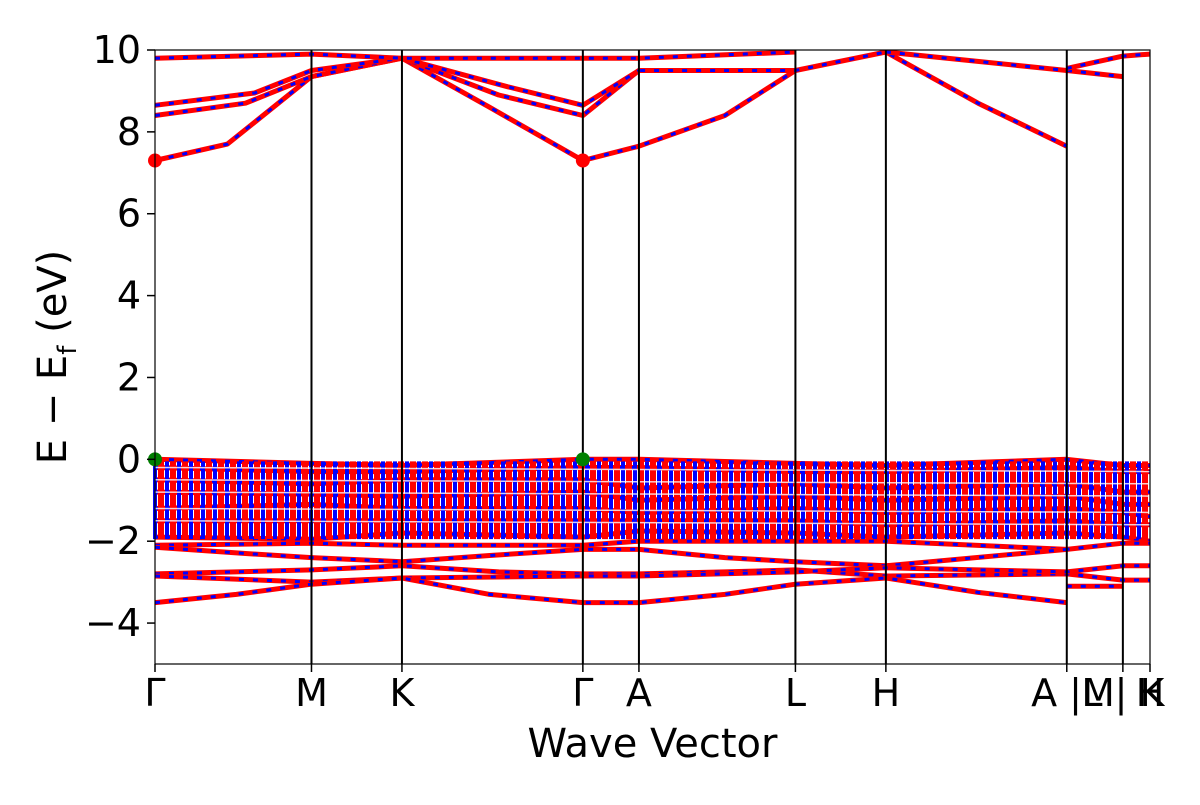 The image size is (1200, 805). Describe the element at coordinates (311, 693) in the screenshot. I see `x-tick-label: M` at that location.